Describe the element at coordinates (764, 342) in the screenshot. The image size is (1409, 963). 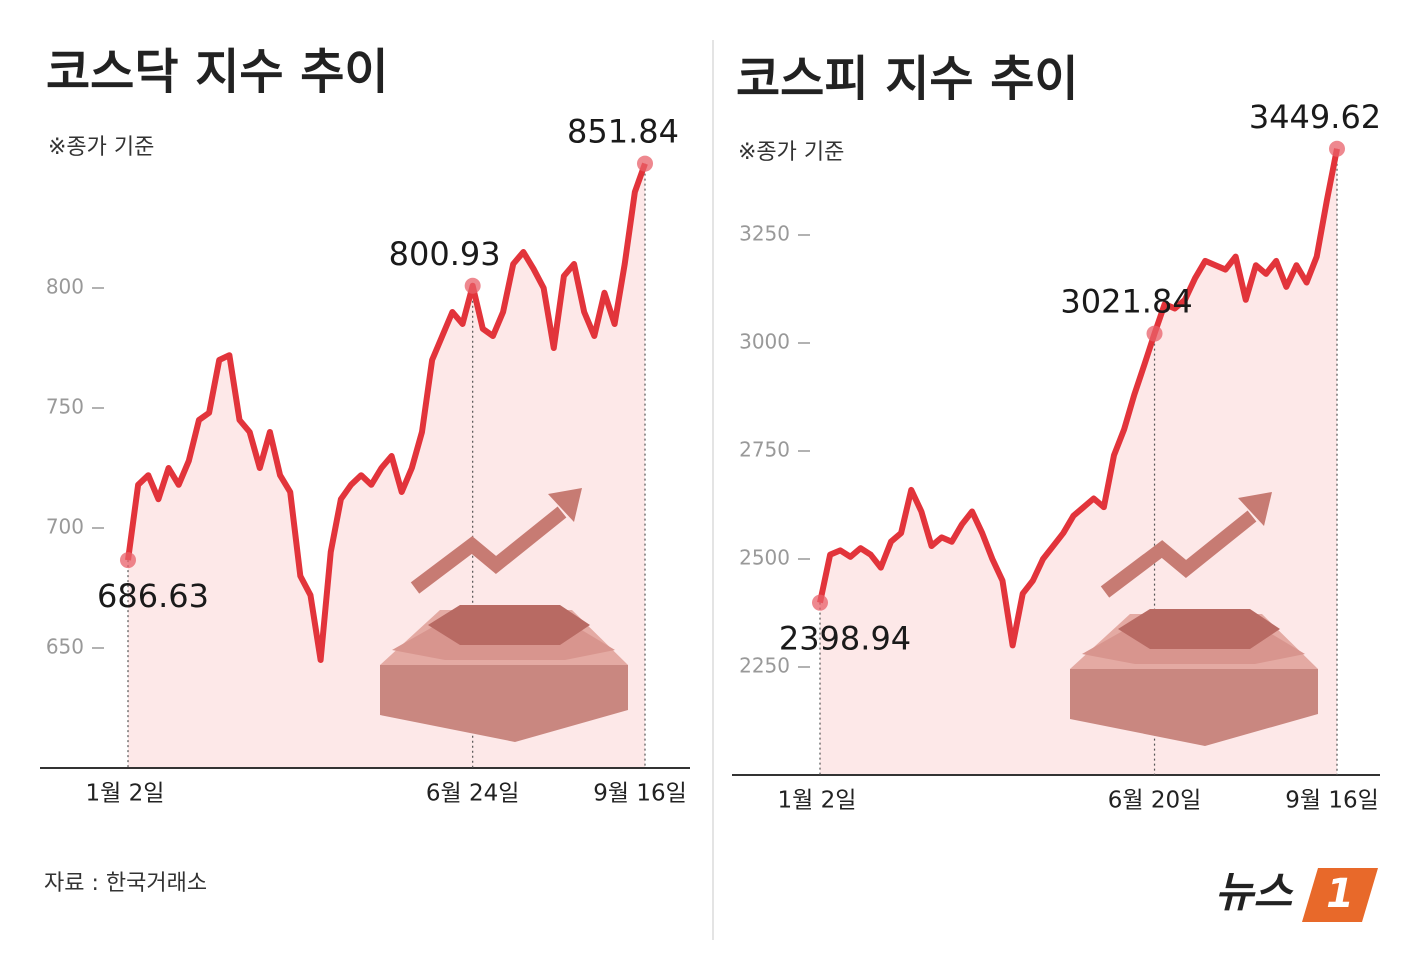
I see `y-tick-label: 3000` at that location.